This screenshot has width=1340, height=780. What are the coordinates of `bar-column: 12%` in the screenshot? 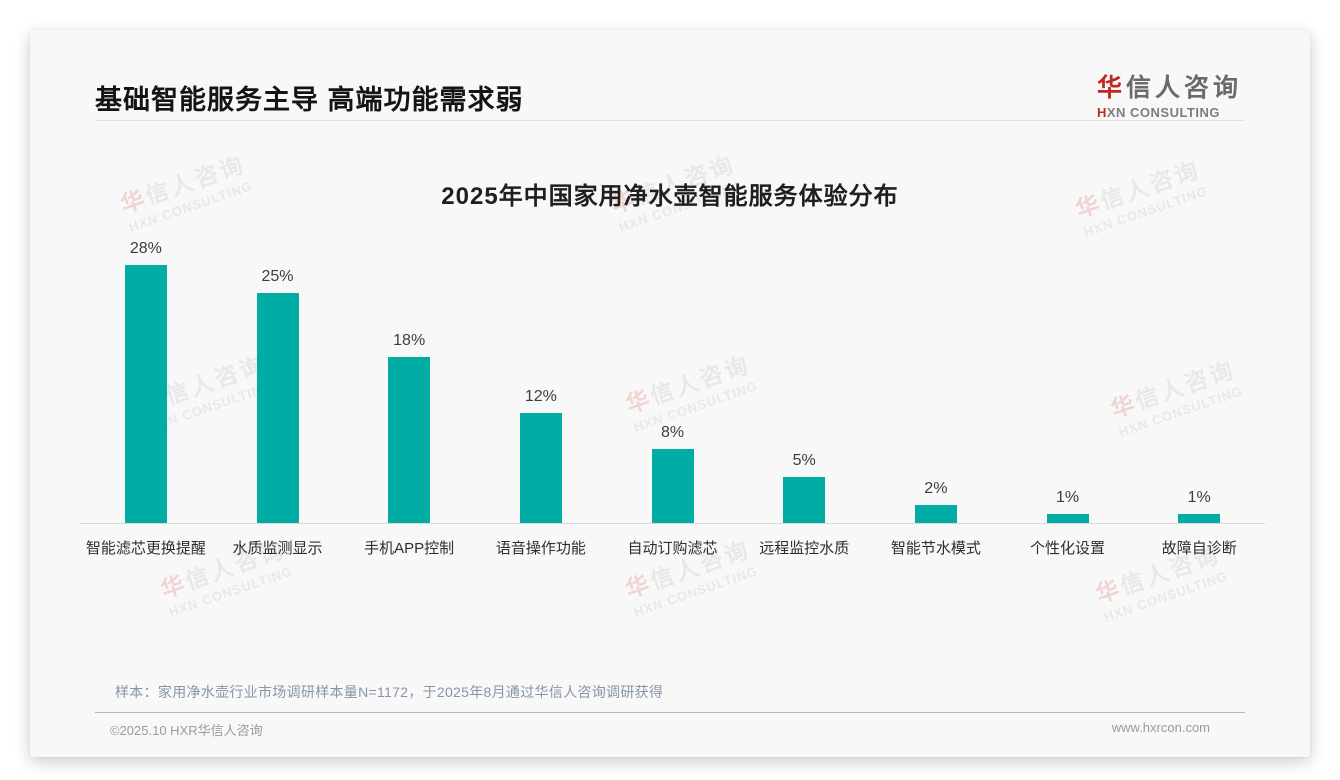 It's located at (541, 455).